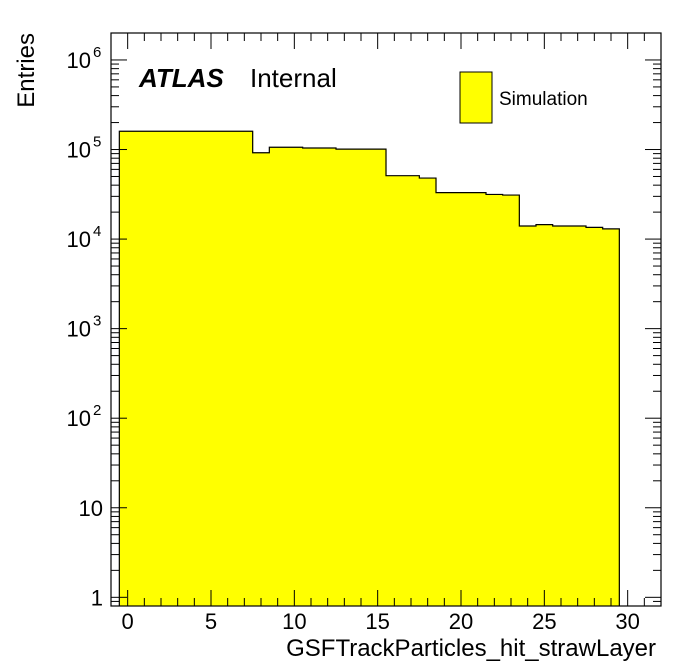 The width and height of the screenshot is (696, 672). I want to click on x-tick-labels: 0 5 10 15 20 25 30, so click(381, 621).